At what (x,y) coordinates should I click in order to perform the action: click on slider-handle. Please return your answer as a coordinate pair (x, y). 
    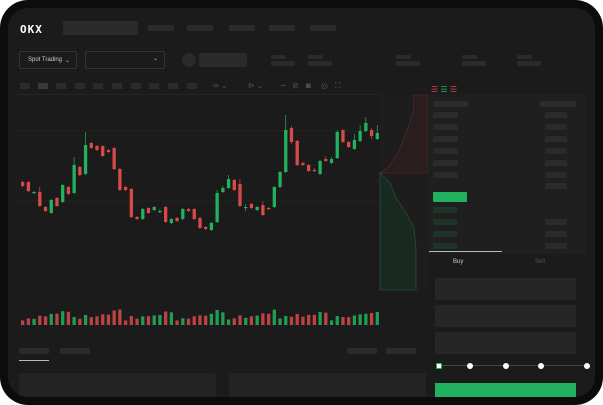
    Looking at the image, I should click on (439, 366).